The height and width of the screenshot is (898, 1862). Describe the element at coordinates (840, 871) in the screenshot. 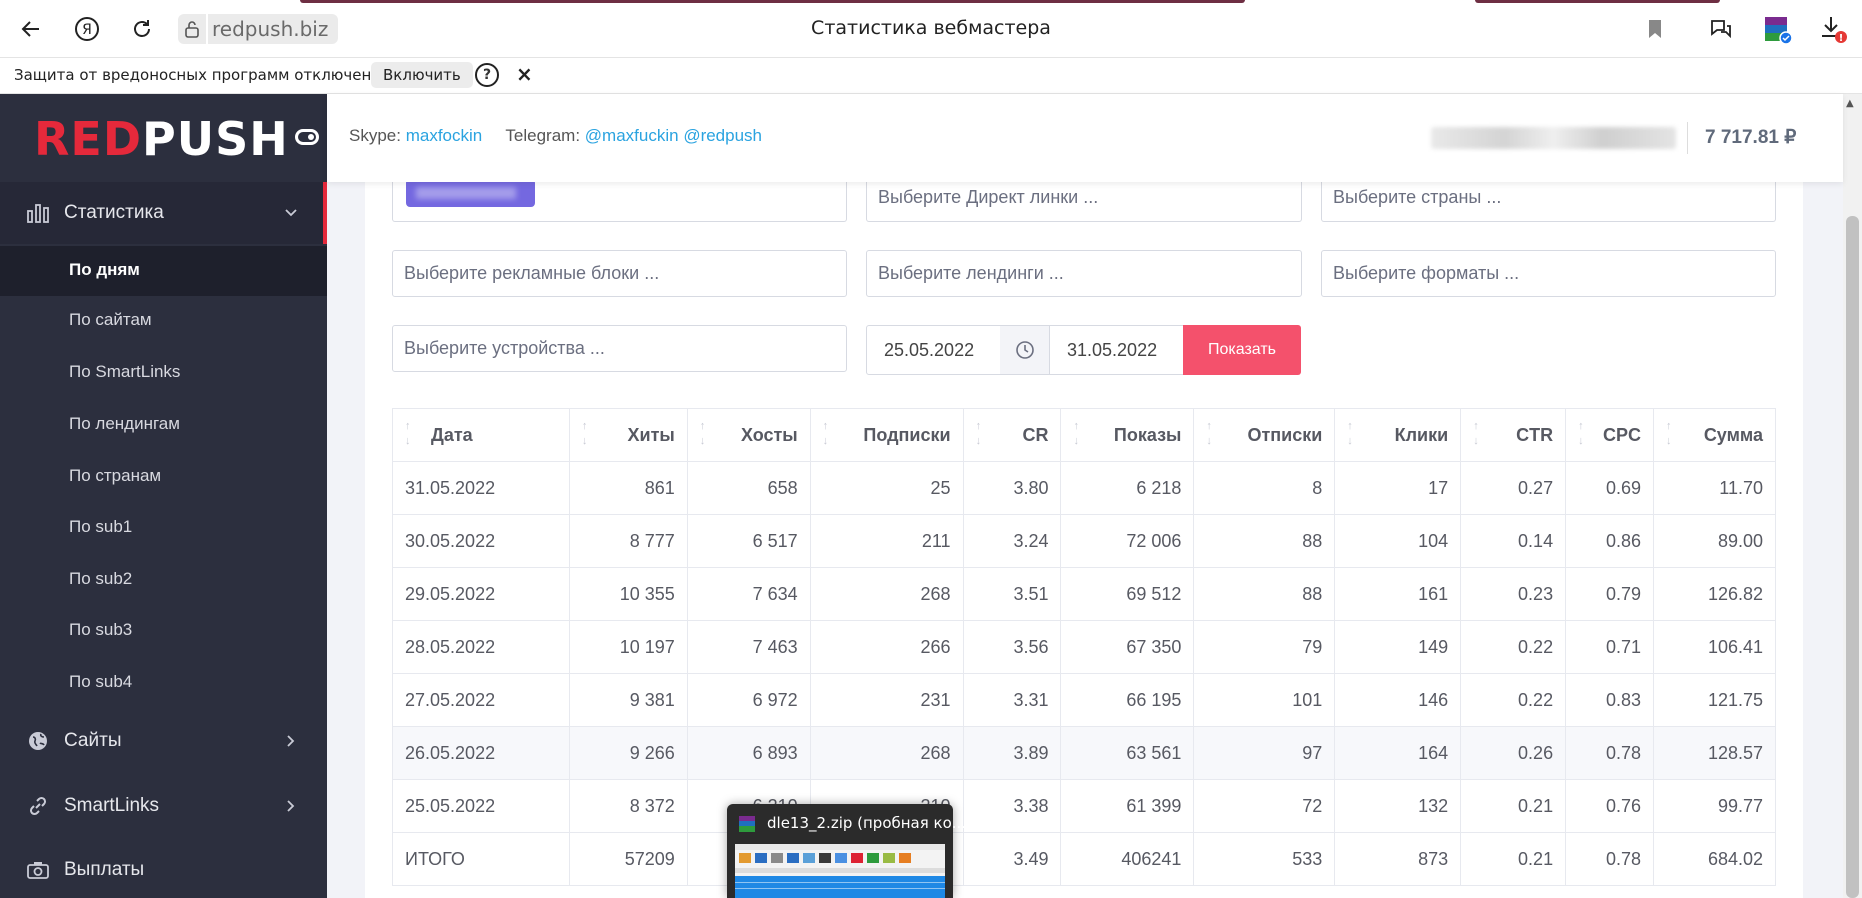

I see `window-thumbnail` at that location.